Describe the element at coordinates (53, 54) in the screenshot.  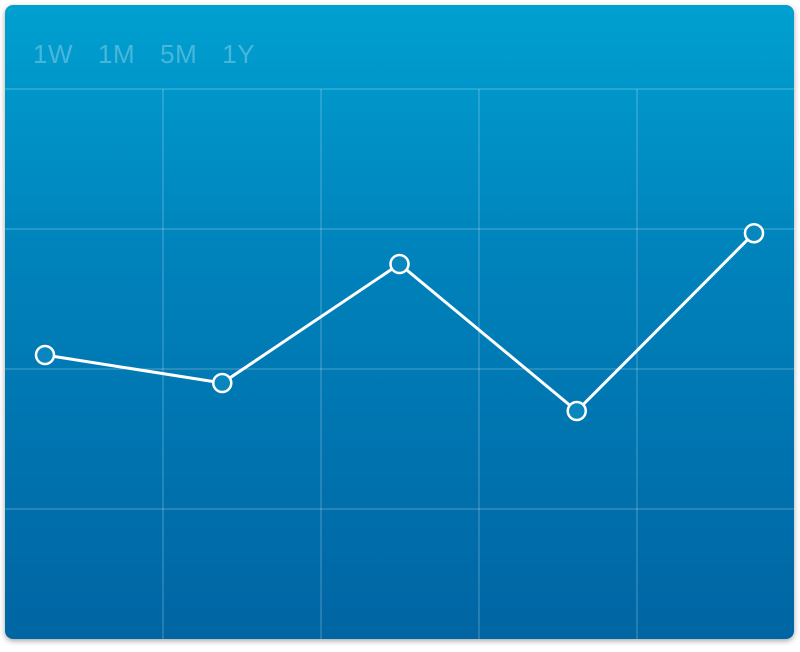
I see `tab-1w: 1W` at that location.